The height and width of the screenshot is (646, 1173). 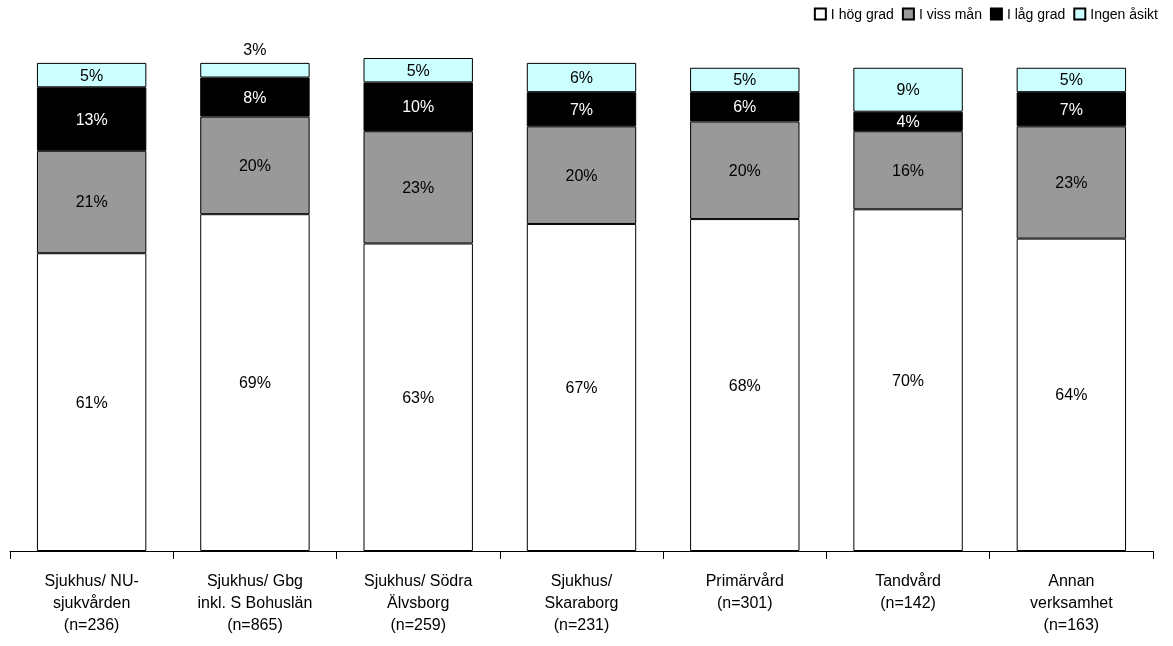 What do you see at coordinates (418, 602) in the screenshot?
I see `x-tick-label: Sjukhus/ Södra Älvsborg (n=259)` at bounding box center [418, 602].